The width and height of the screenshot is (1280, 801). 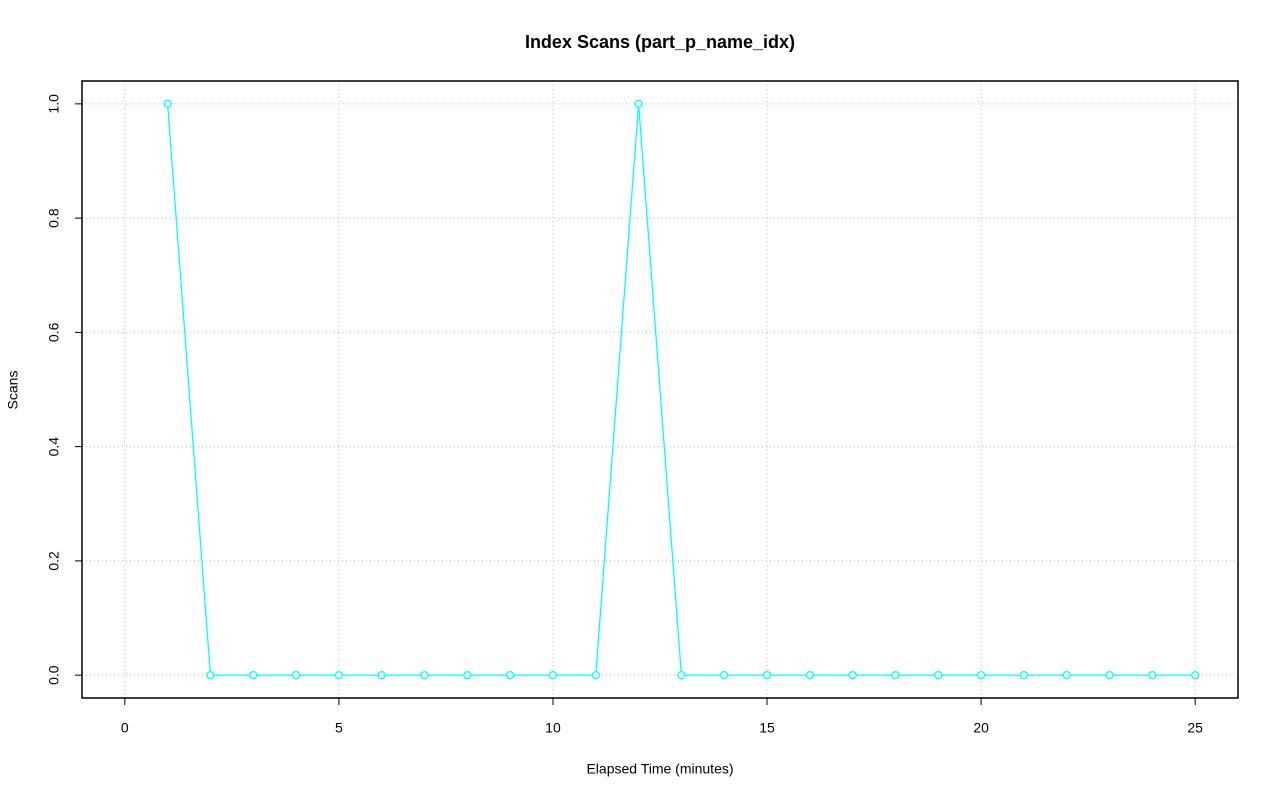 I want to click on x-tick-label: 0, so click(x=125, y=728).